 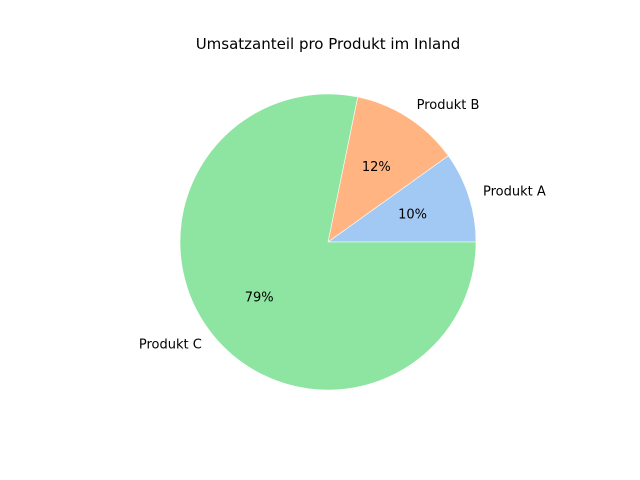 What do you see at coordinates (514, 192) in the screenshot?
I see `slice-label-produkt-a: Produkt A` at bounding box center [514, 192].